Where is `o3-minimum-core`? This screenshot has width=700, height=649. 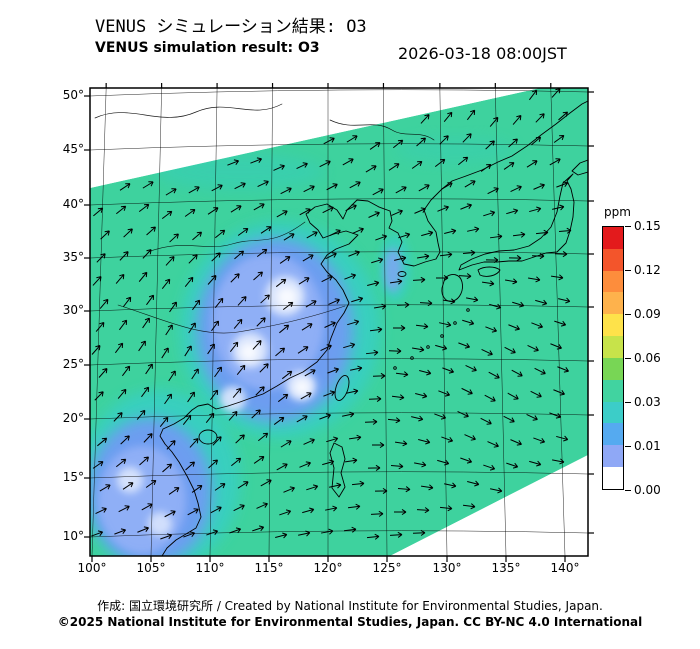
o3-minimum-core is located at coordinates (302, 387).